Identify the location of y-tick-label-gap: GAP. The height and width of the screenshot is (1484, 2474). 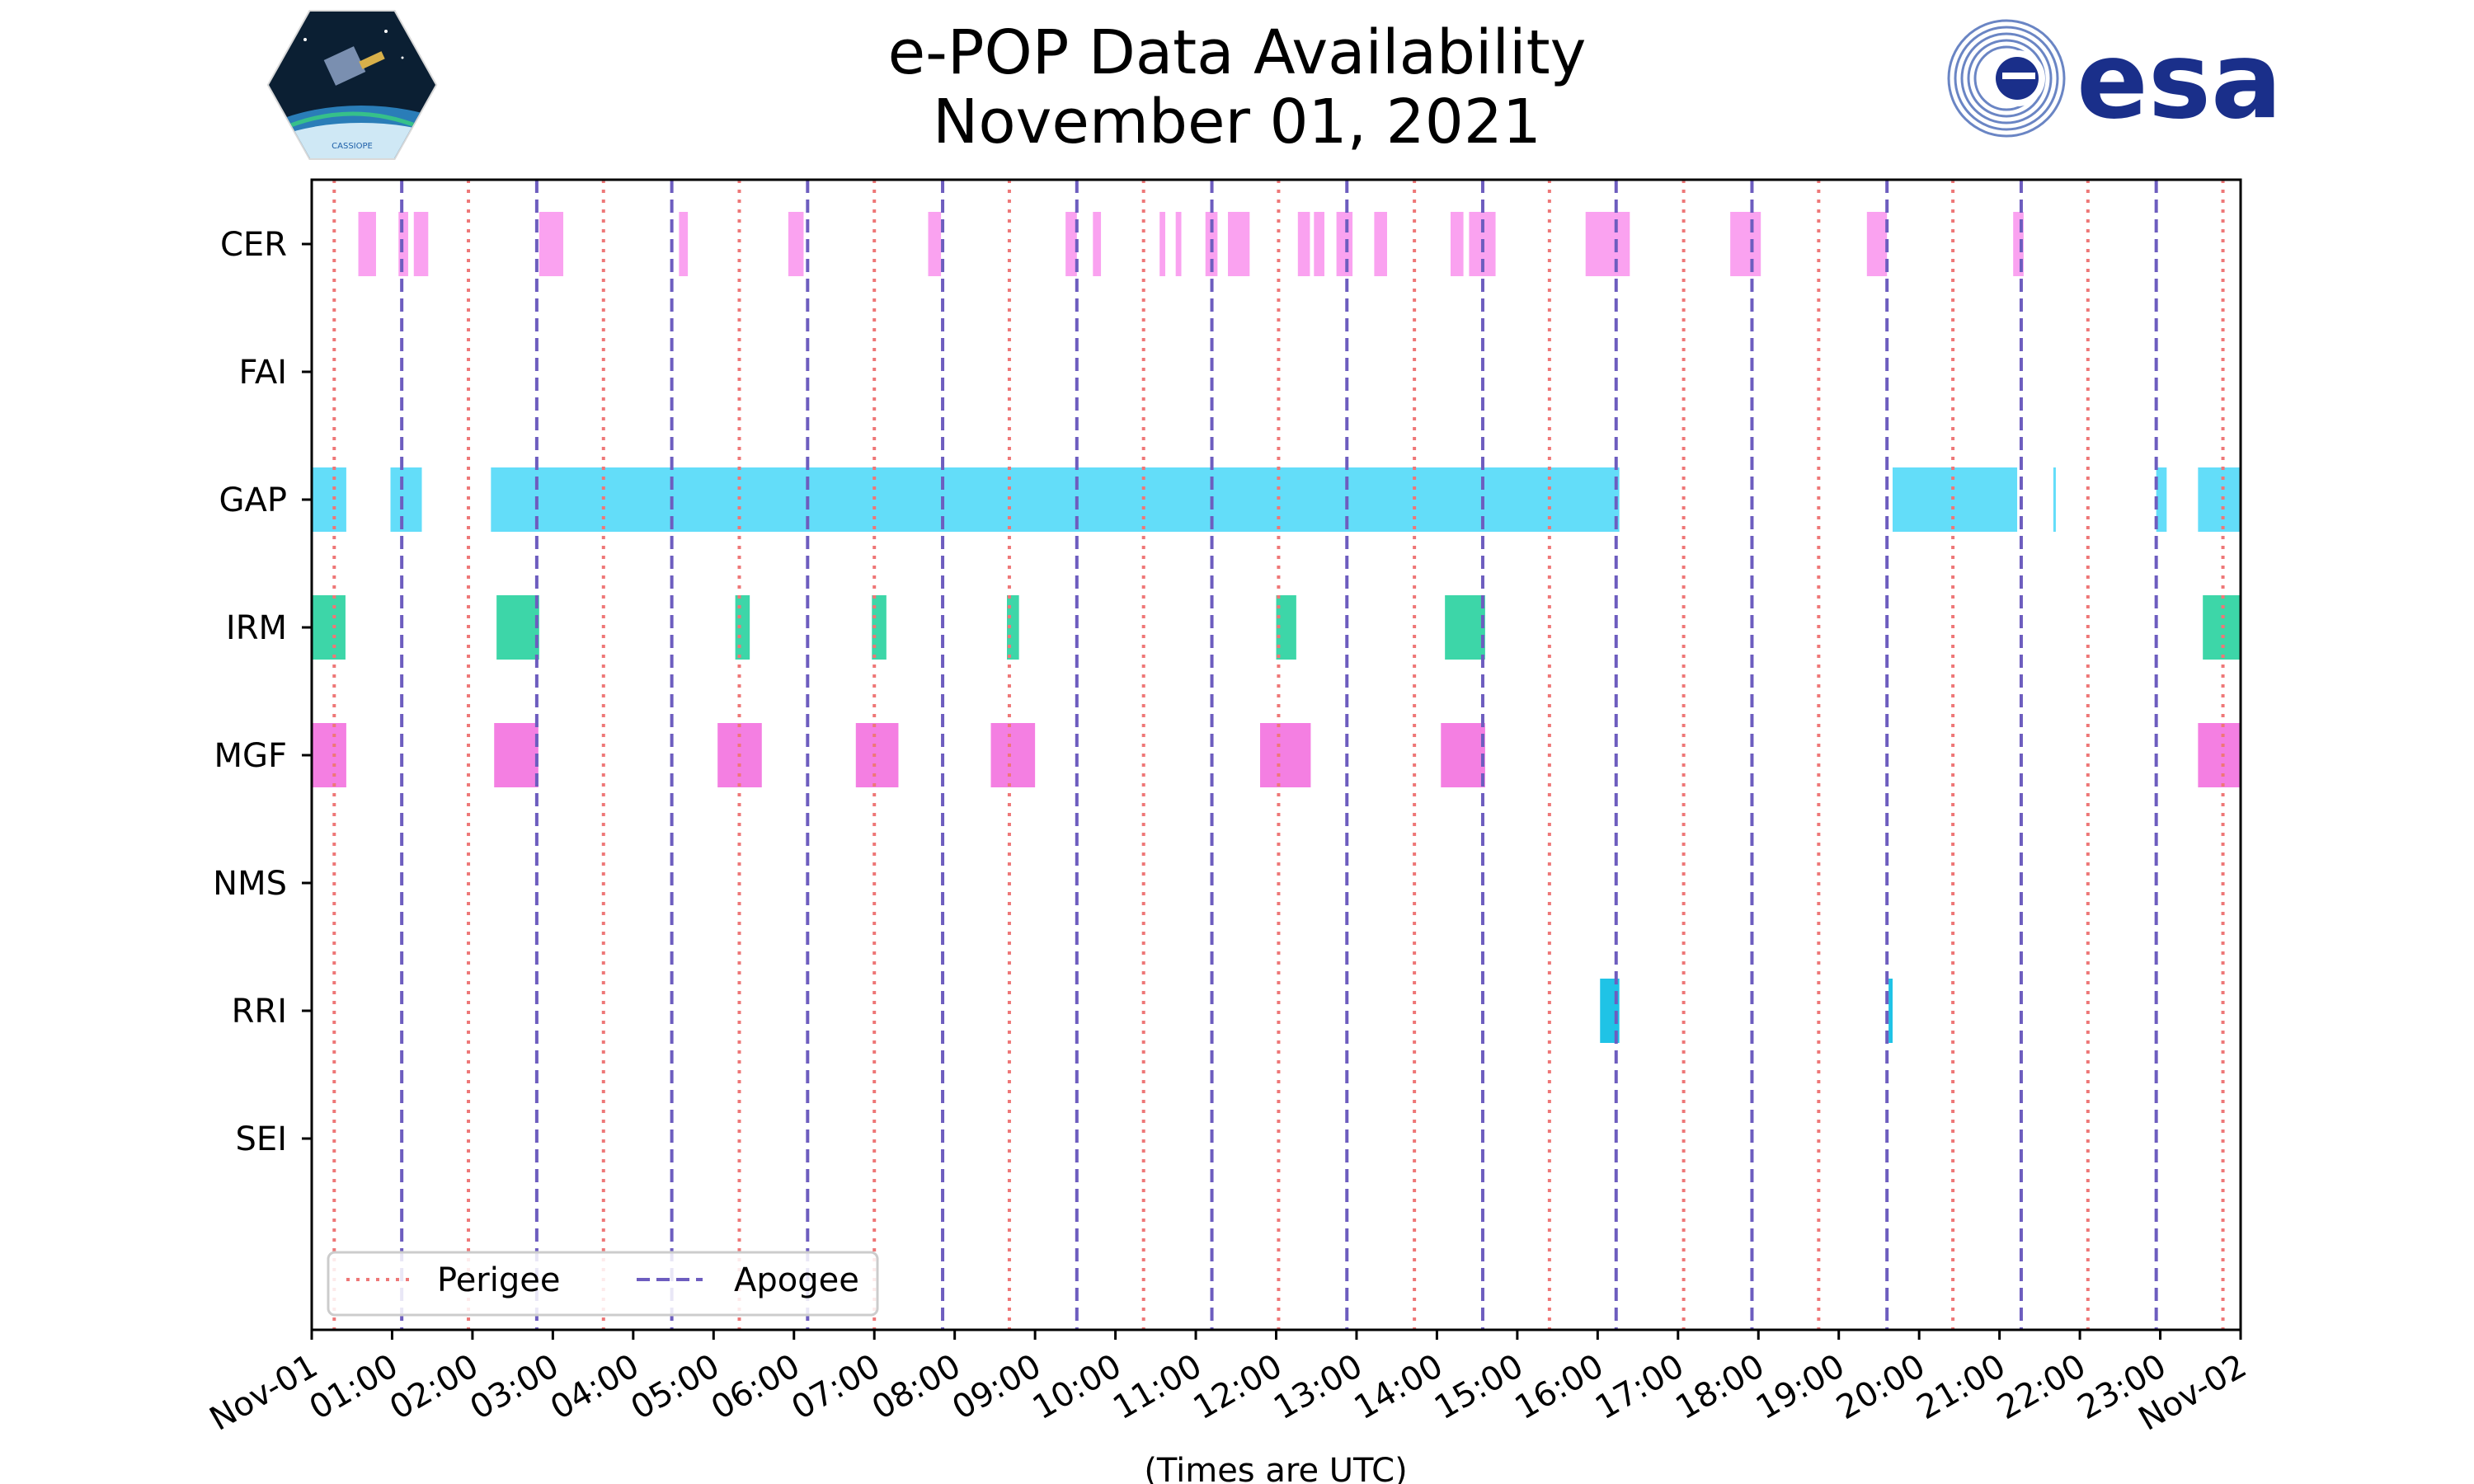
(253, 500).